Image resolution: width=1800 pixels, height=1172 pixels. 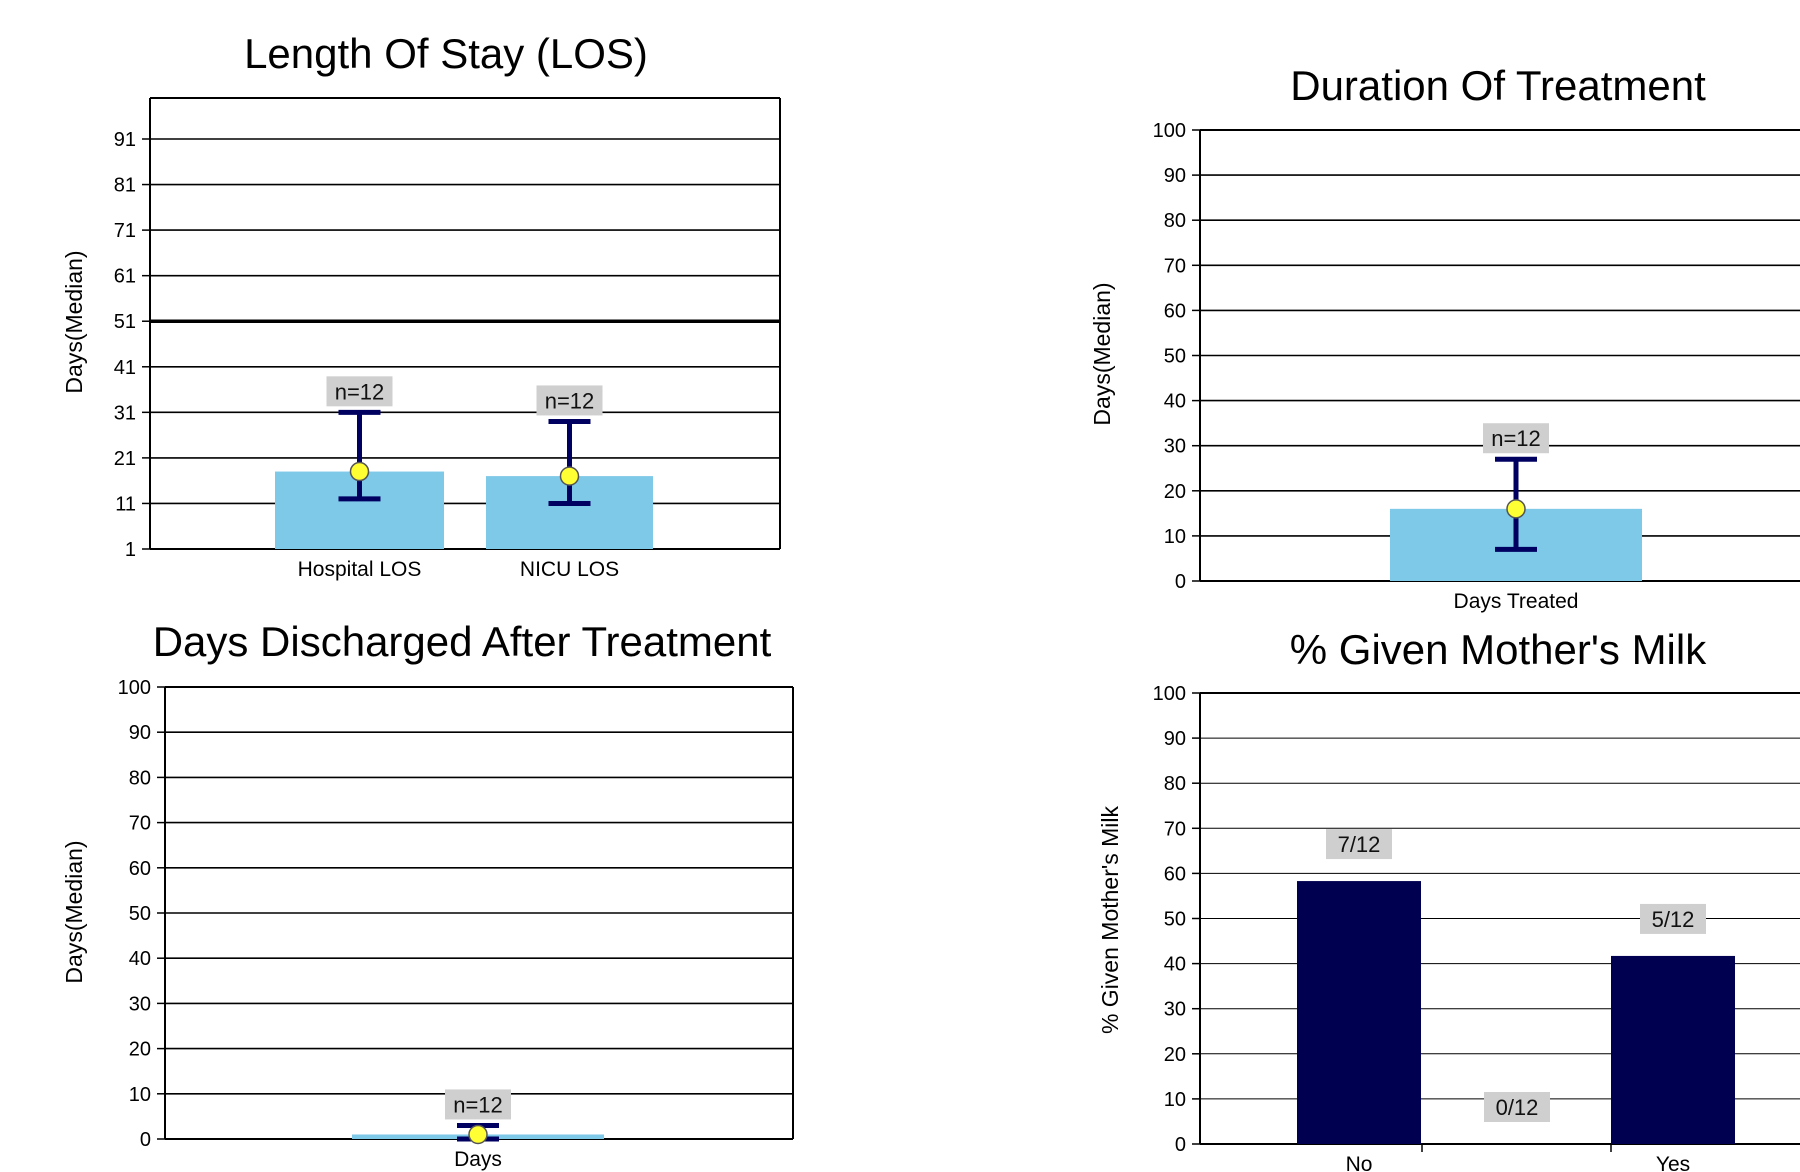 What do you see at coordinates (1175, 1055) in the screenshot?
I see `milk-ytick-label: 20` at bounding box center [1175, 1055].